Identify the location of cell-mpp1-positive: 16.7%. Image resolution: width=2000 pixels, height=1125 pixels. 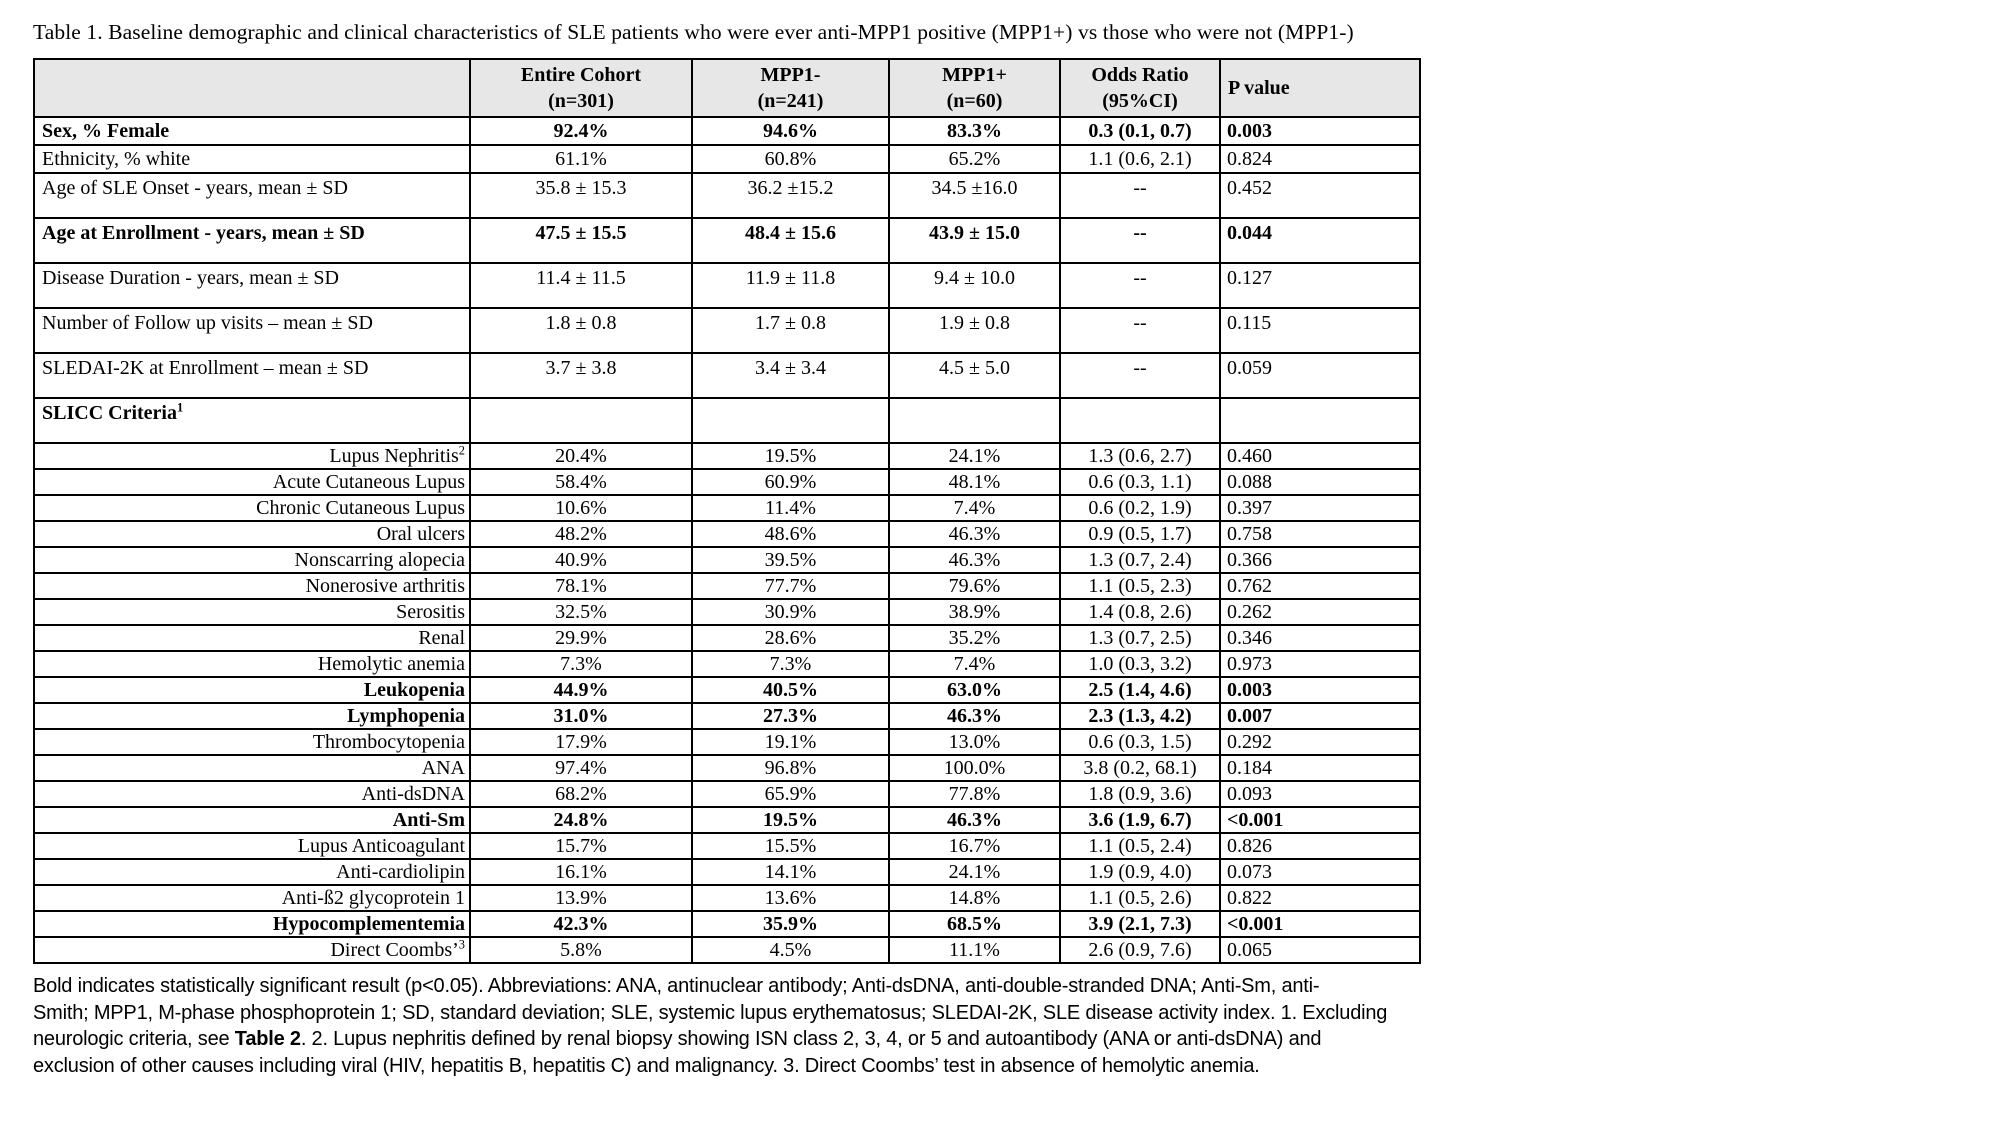
(974, 846).